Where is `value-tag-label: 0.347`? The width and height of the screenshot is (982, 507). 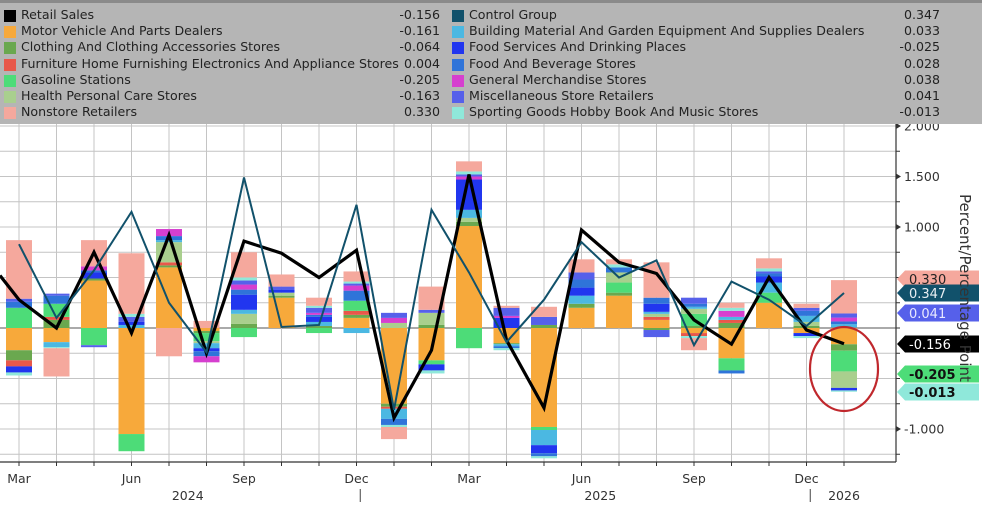
value-tag-label: 0.347 is located at coordinates (927, 294).